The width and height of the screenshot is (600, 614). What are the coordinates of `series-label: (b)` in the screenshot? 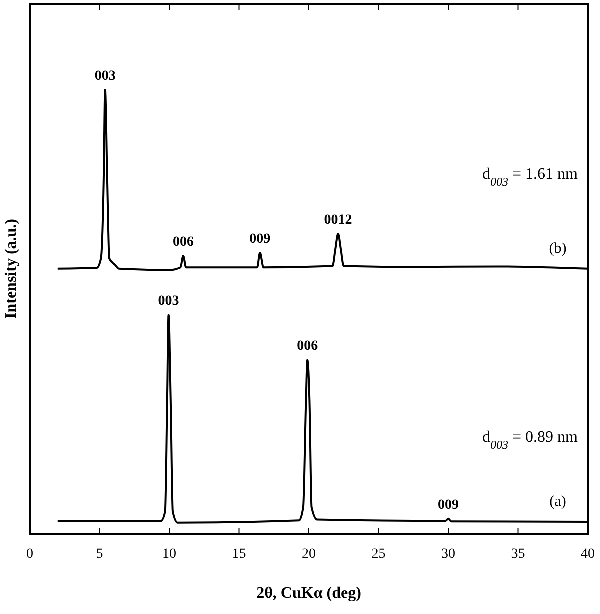 It's located at (558, 248).